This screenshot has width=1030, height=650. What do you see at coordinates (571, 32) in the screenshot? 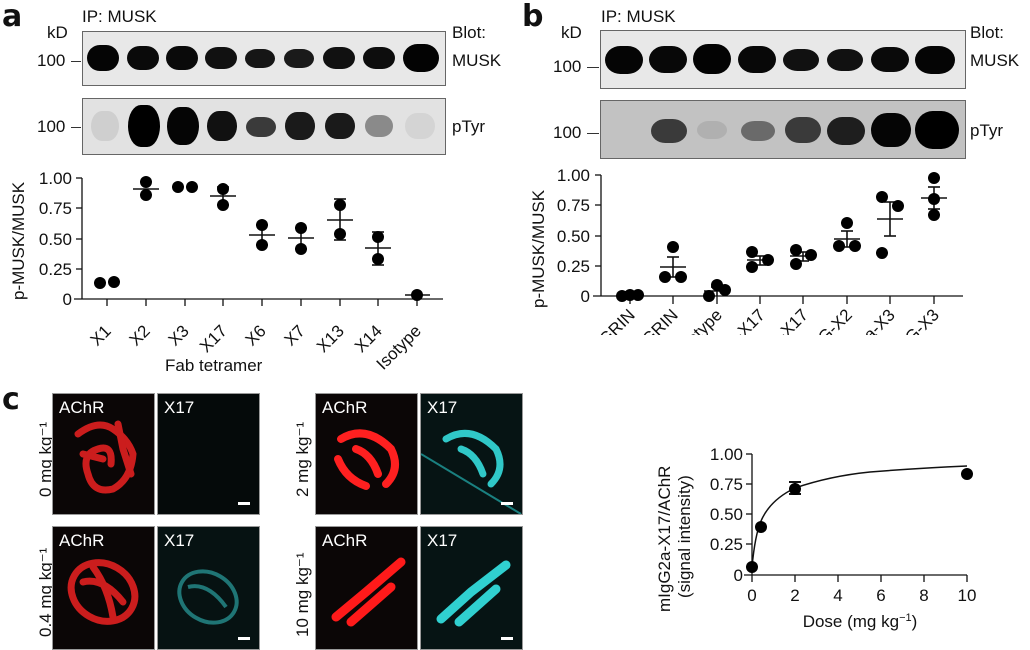
I see `kd-label-b: kD` at bounding box center [571, 32].